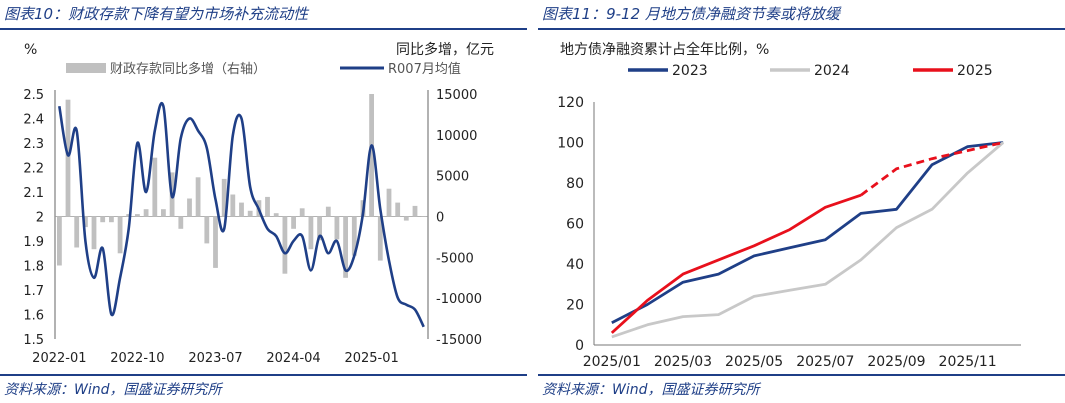 The image size is (1065, 403). I want to click on right-y-tick-label: 5000, so click(452, 177).